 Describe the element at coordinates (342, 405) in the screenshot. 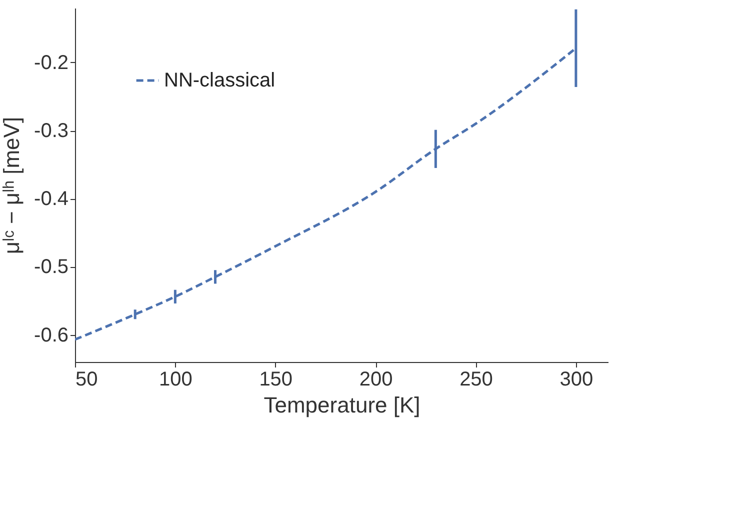

I see `x-axis-title: Temperature [K]` at that location.